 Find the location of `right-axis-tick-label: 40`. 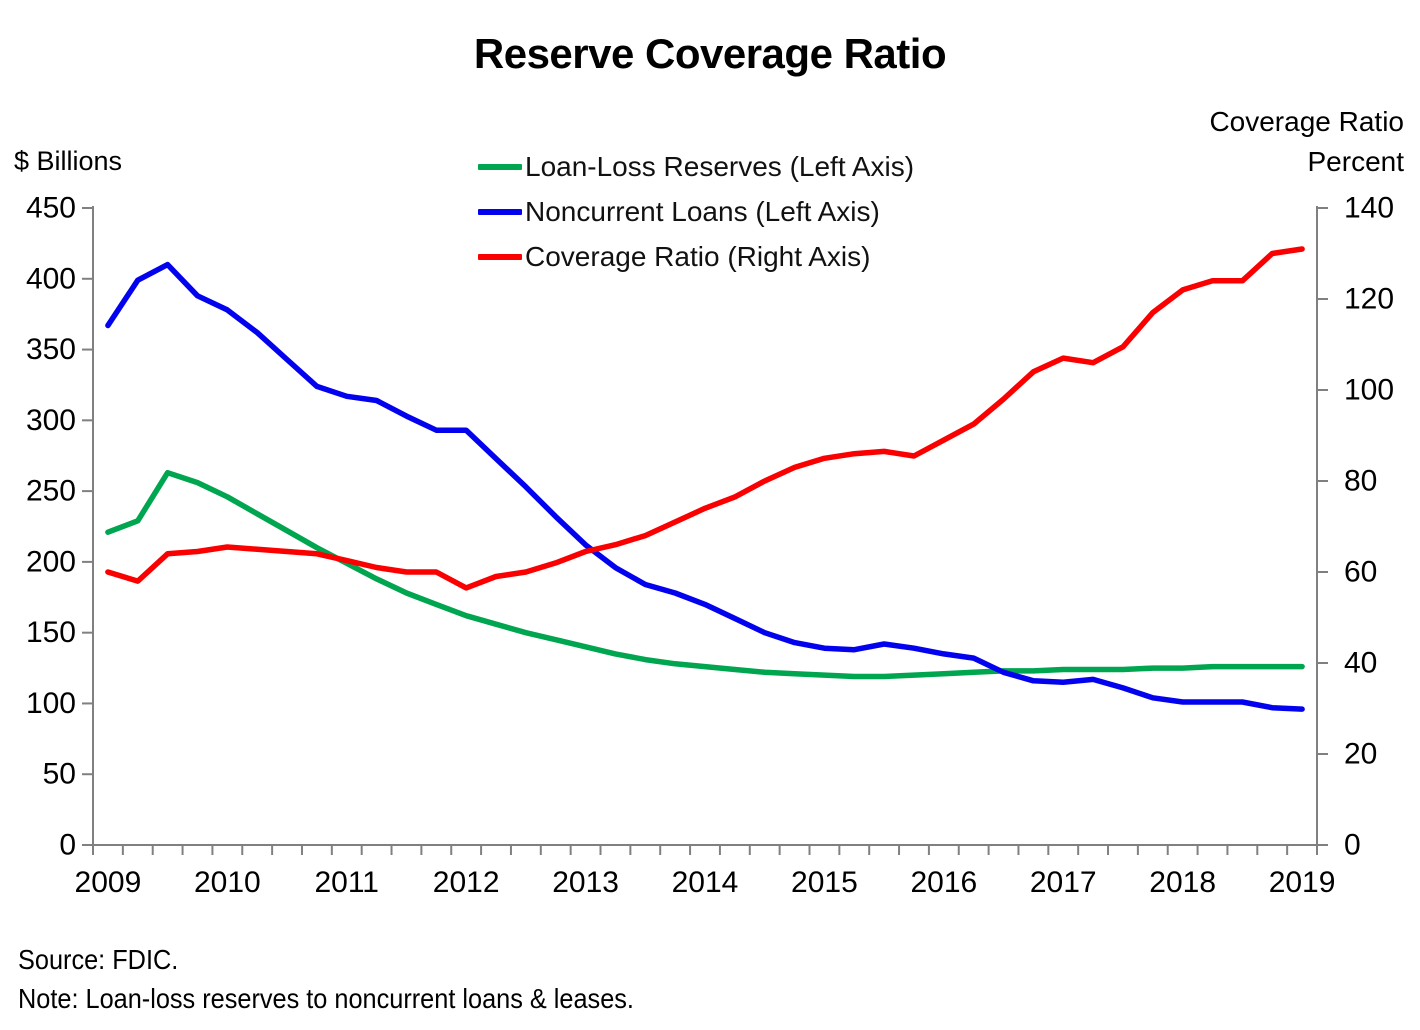

right-axis-tick-label: 40 is located at coordinates (1360, 663).